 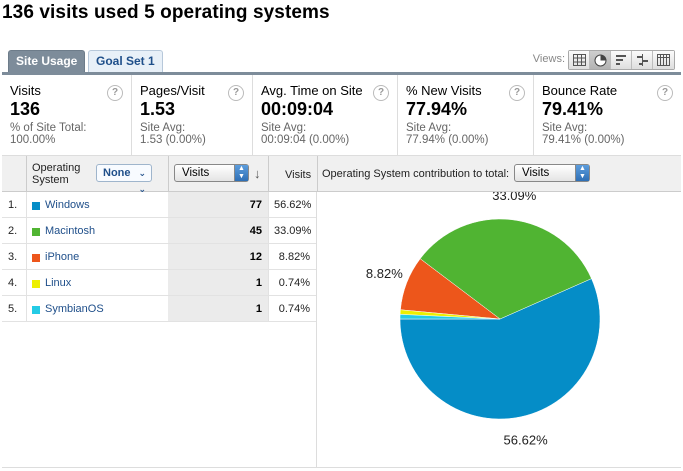 I want to click on percent-value: 56.62%, so click(x=293, y=205).